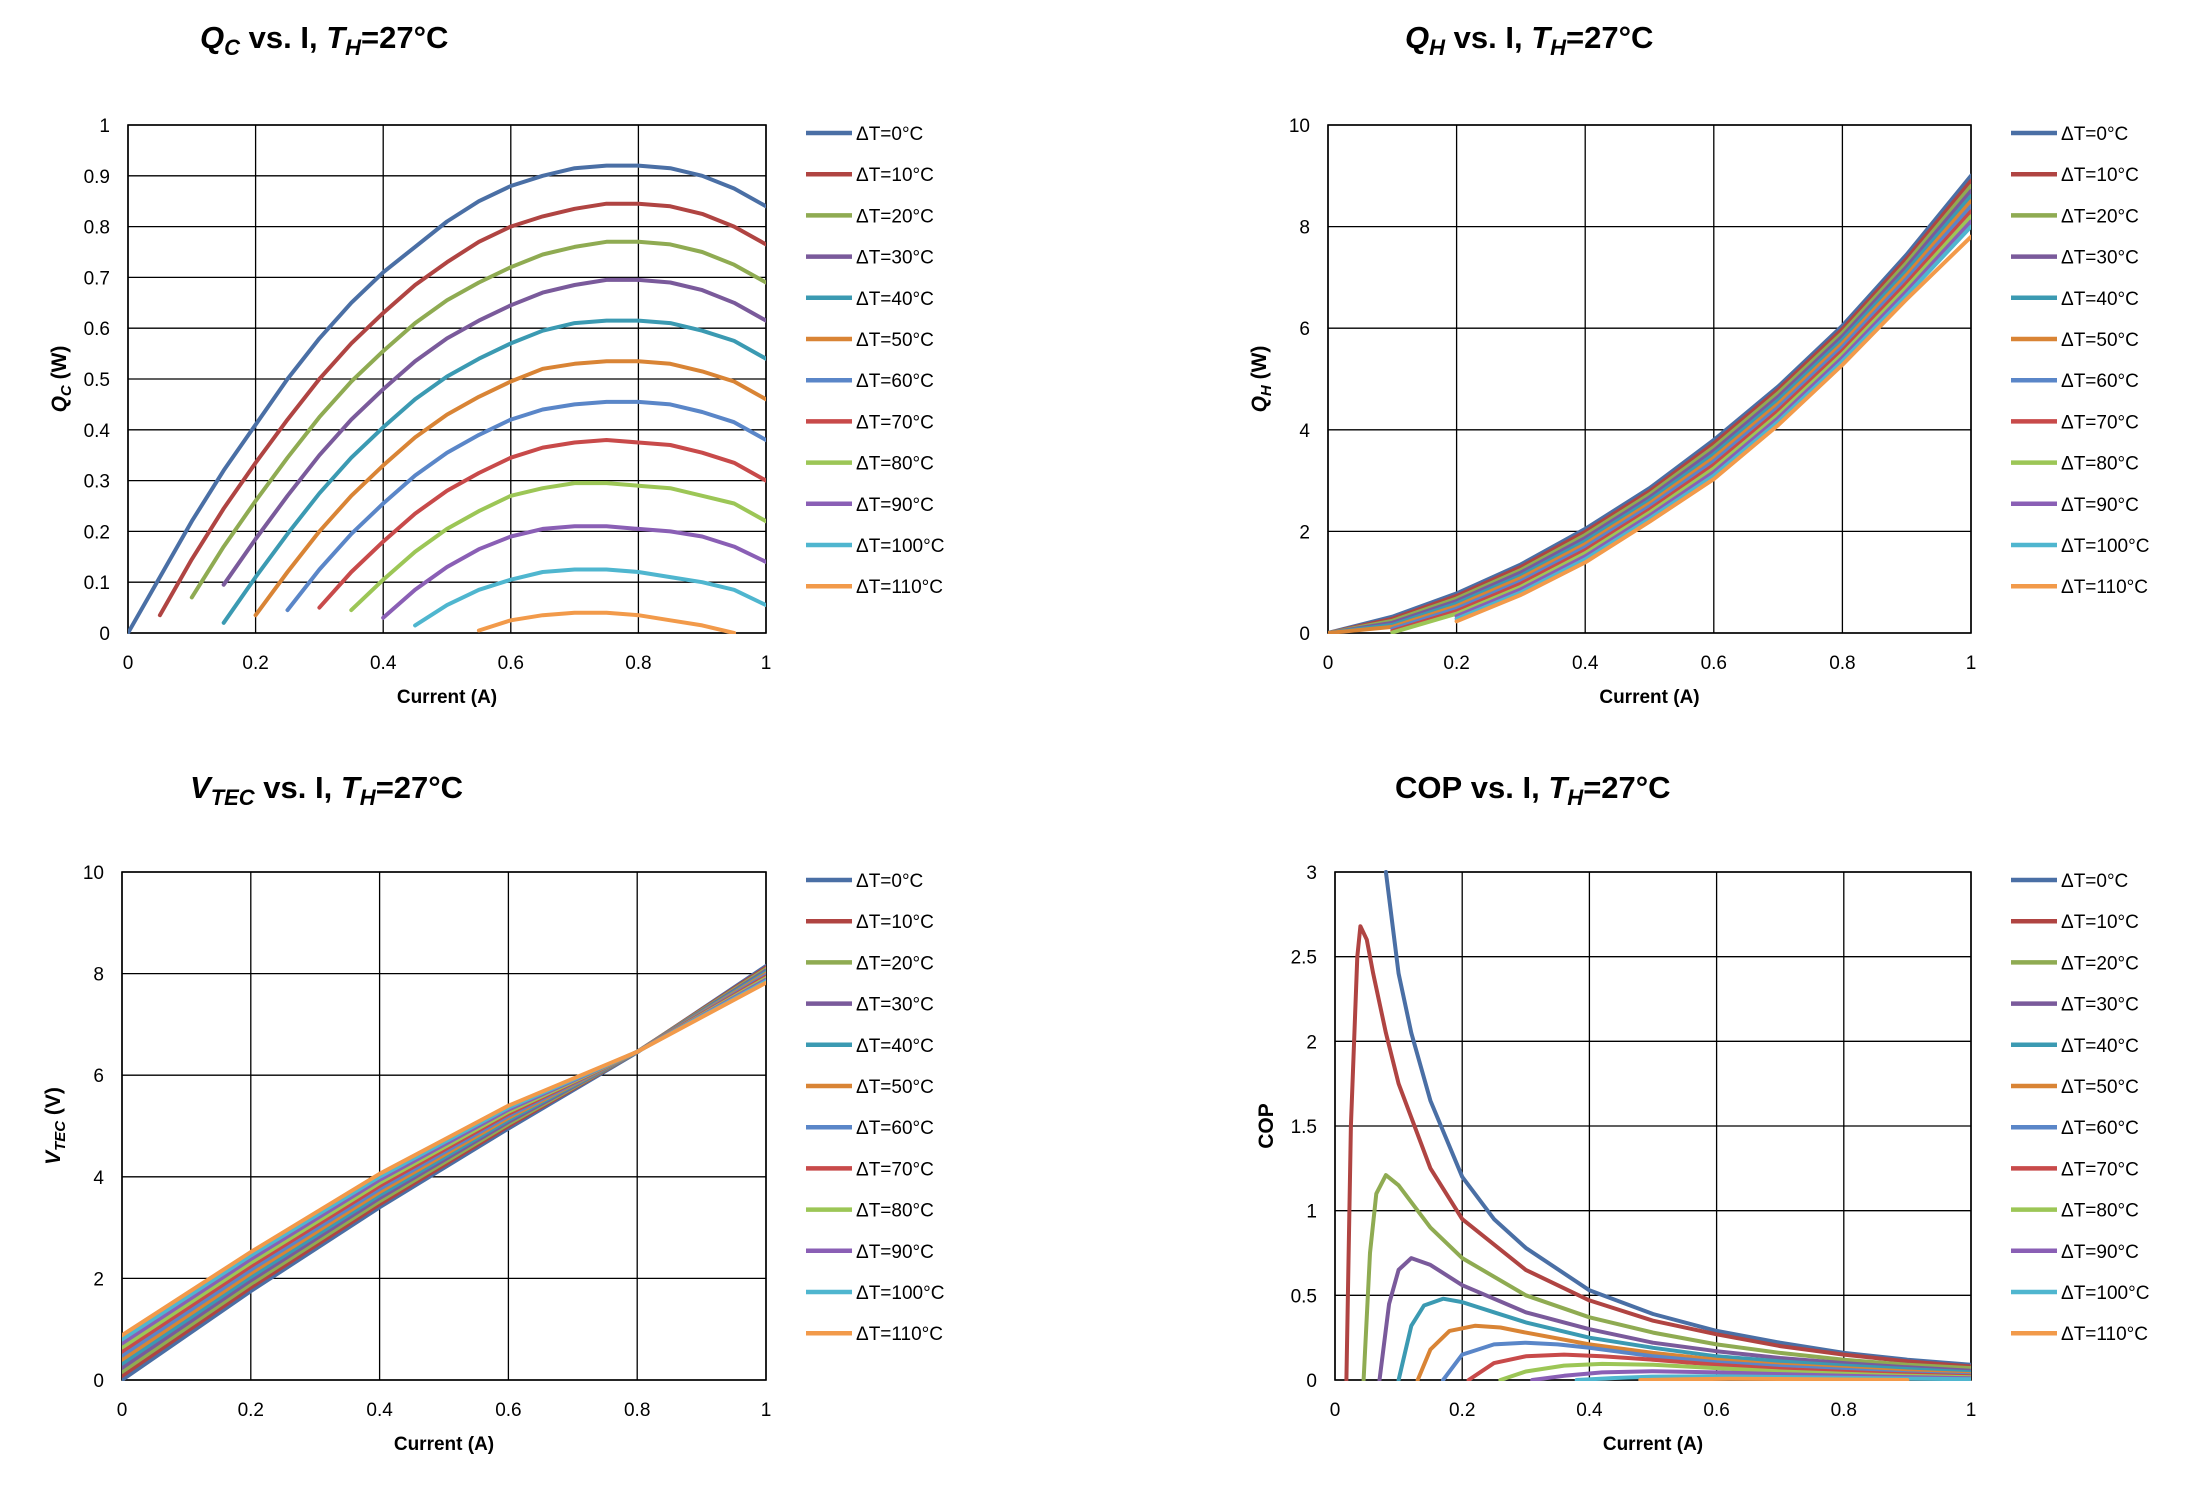 The image size is (2190, 1500). I want to click on y-tick-label: 8, so click(1304, 228).